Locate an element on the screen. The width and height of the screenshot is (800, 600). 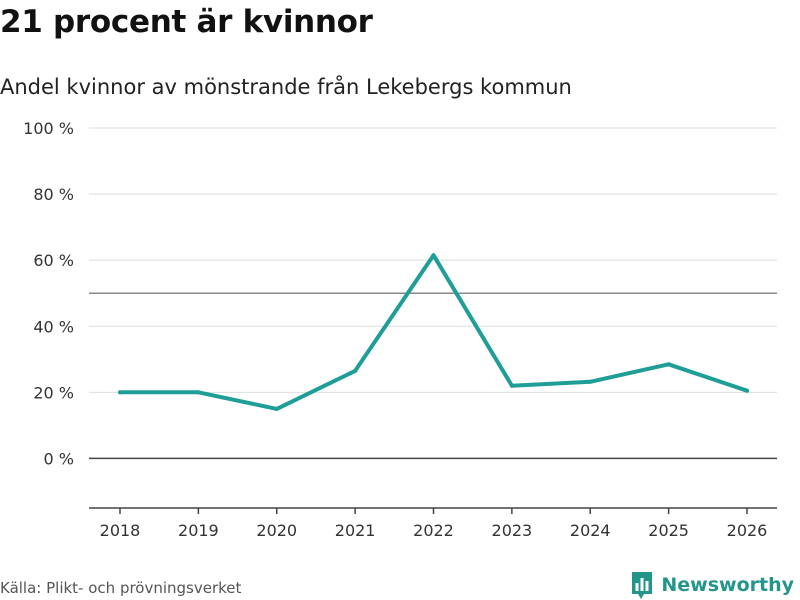
x-tick-label: 2025 is located at coordinates (668, 530).